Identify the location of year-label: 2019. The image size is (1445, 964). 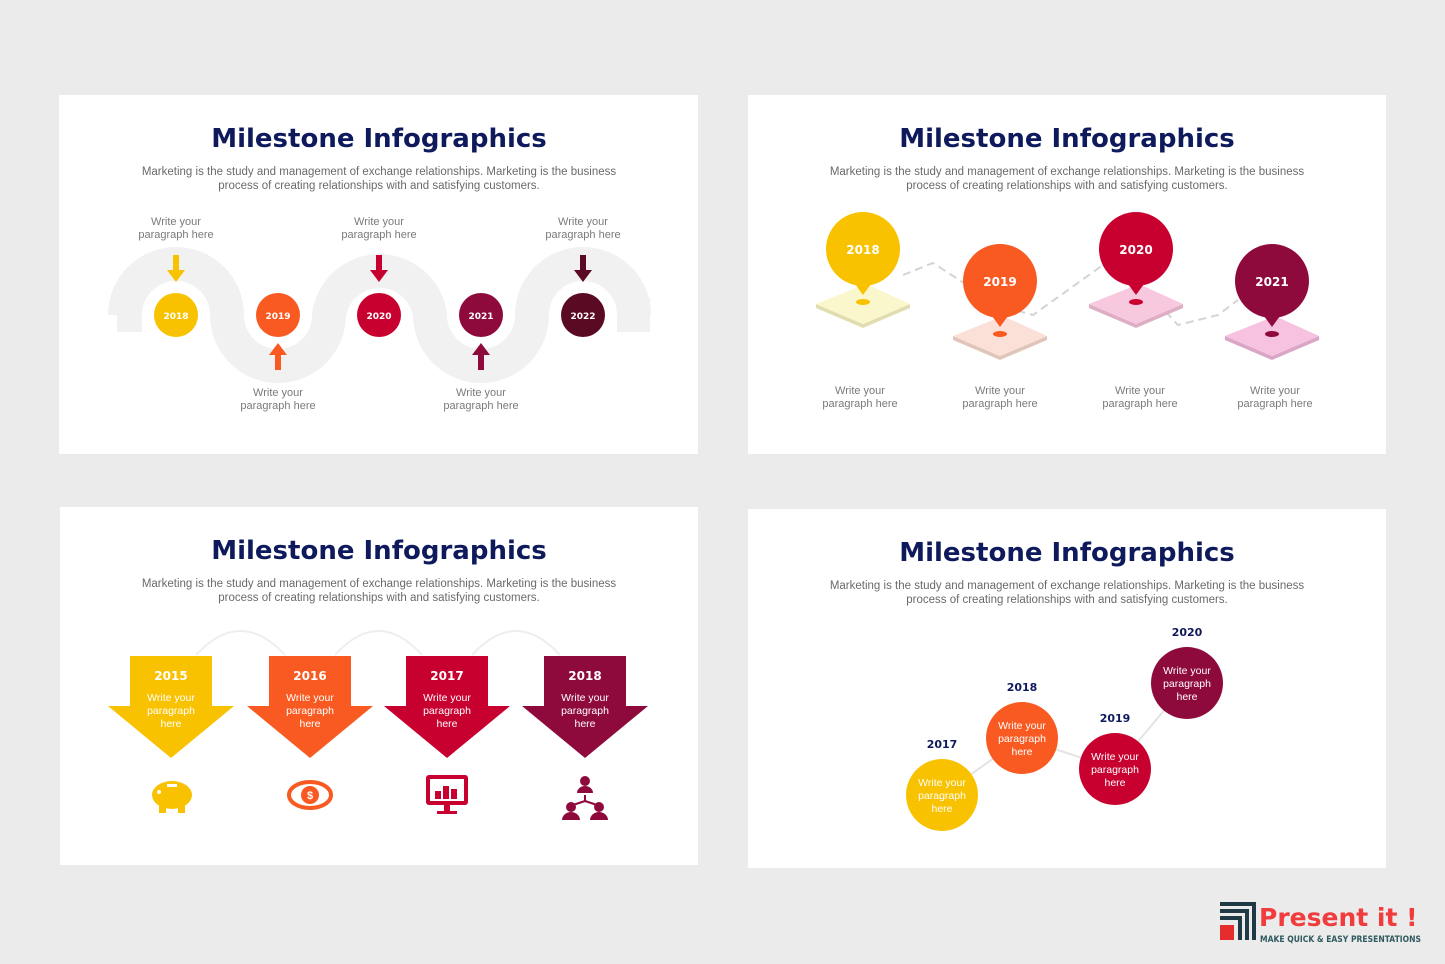
(277, 317).